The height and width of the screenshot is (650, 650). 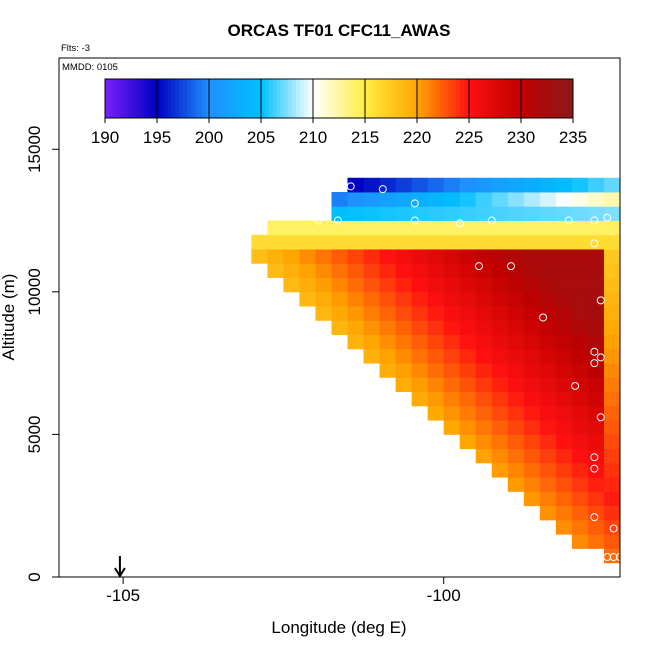 What do you see at coordinates (573, 137) in the screenshot?
I see `colorbar-tick-label: 235` at bounding box center [573, 137].